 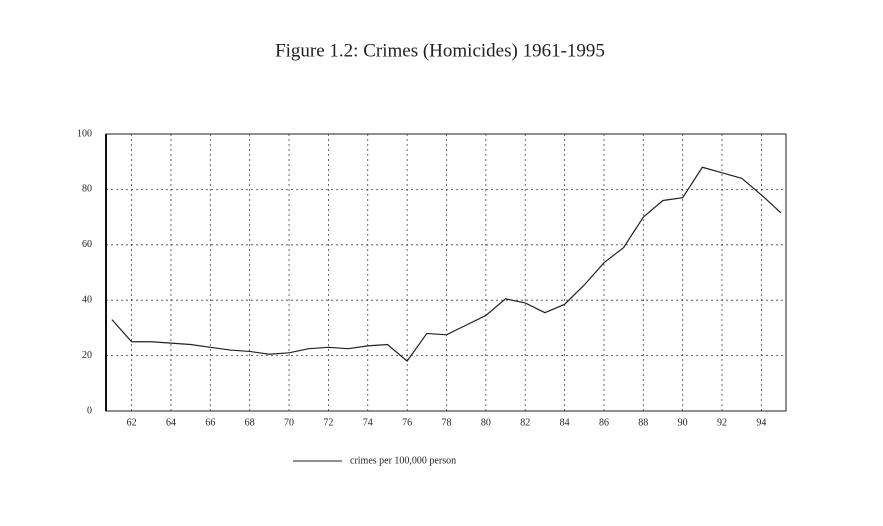 I want to click on x-tick-label: 72, so click(x=328, y=422).